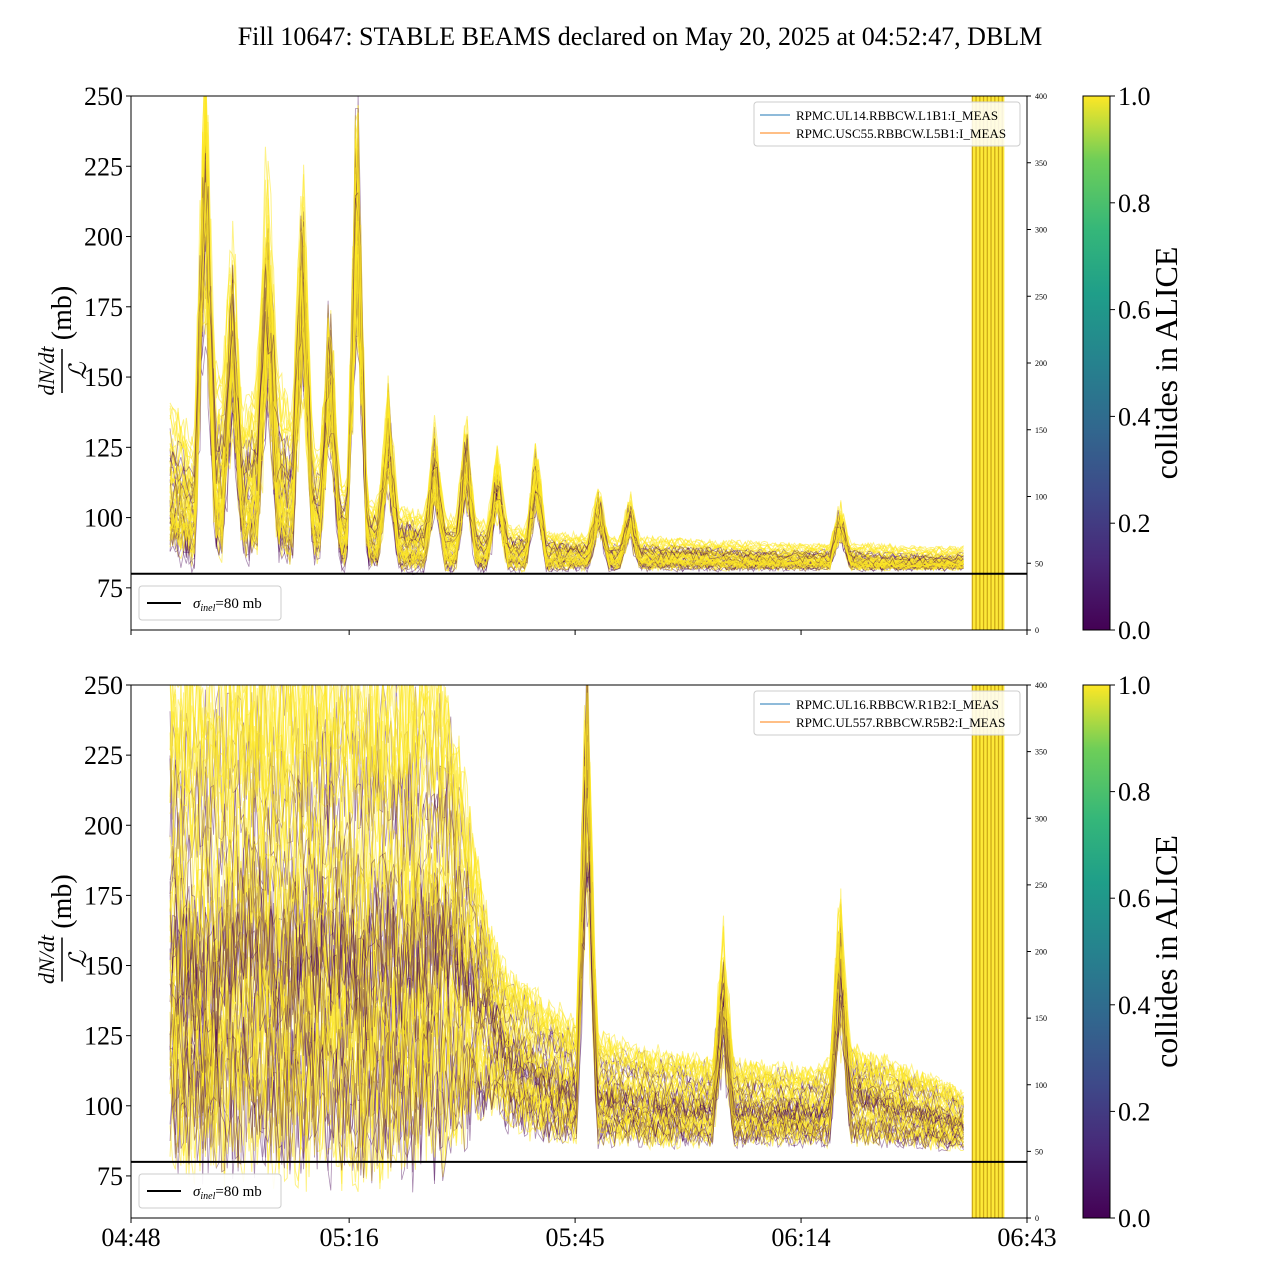 The image size is (1280, 1285). I want to click on x-tick-label: 06:14, so click(800, 1237).